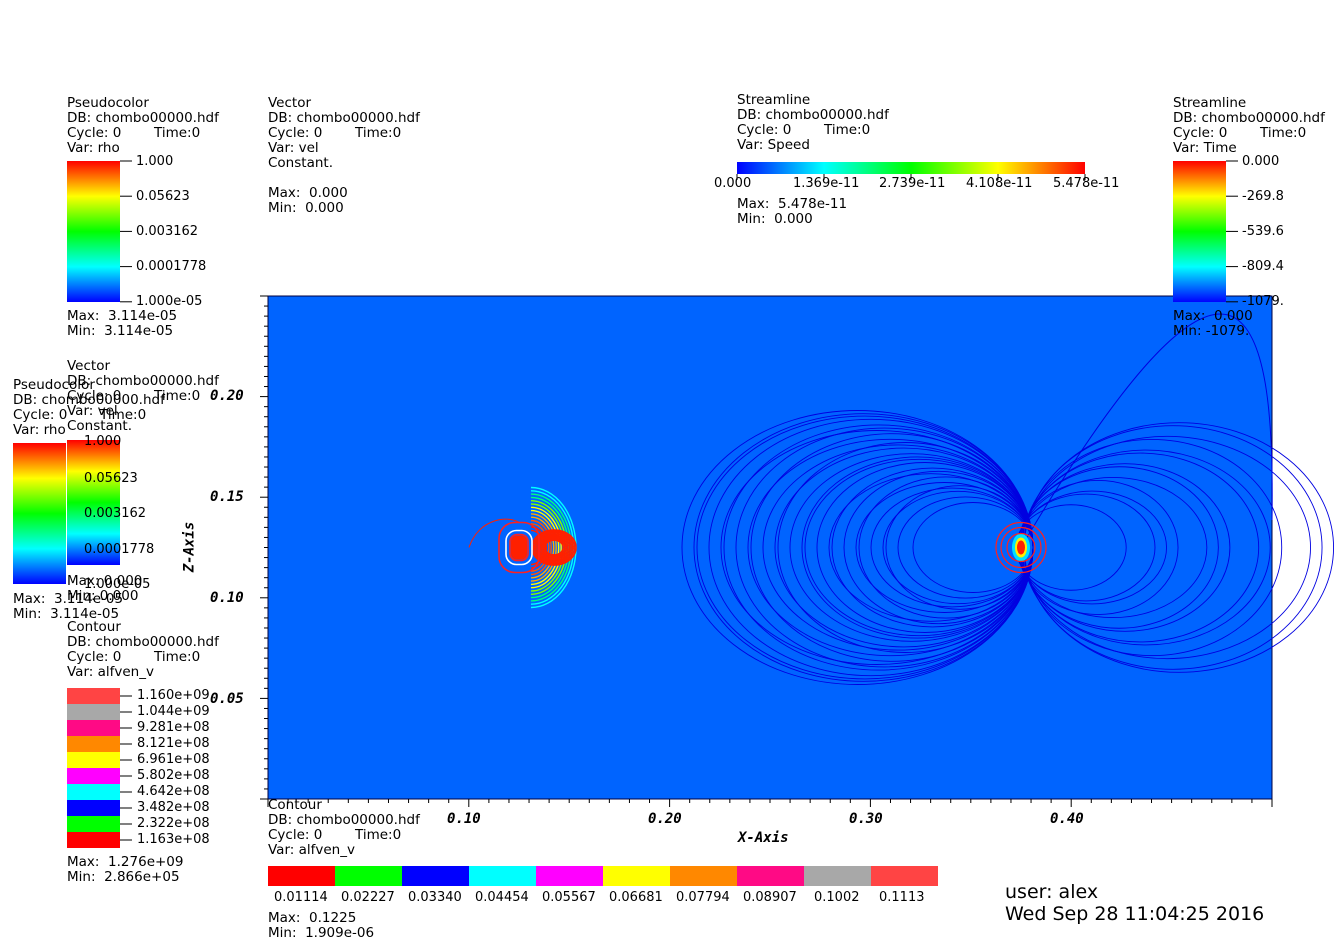  What do you see at coordinates (39, 513) in the screenshot?
I see `pseudocolor2-colorbar` at bounding box center [39, 513].